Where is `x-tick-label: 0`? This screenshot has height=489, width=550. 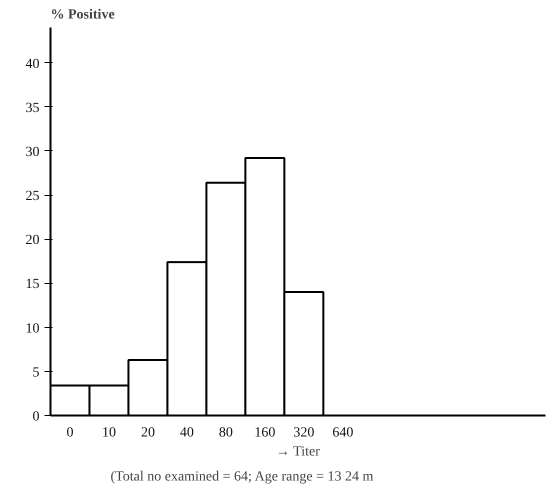
x-tick-label: 0 is located at coordinates (70, 433).